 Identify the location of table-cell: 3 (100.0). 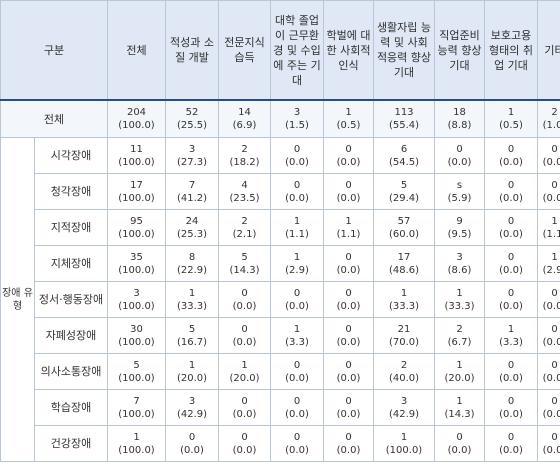
(136, 299).